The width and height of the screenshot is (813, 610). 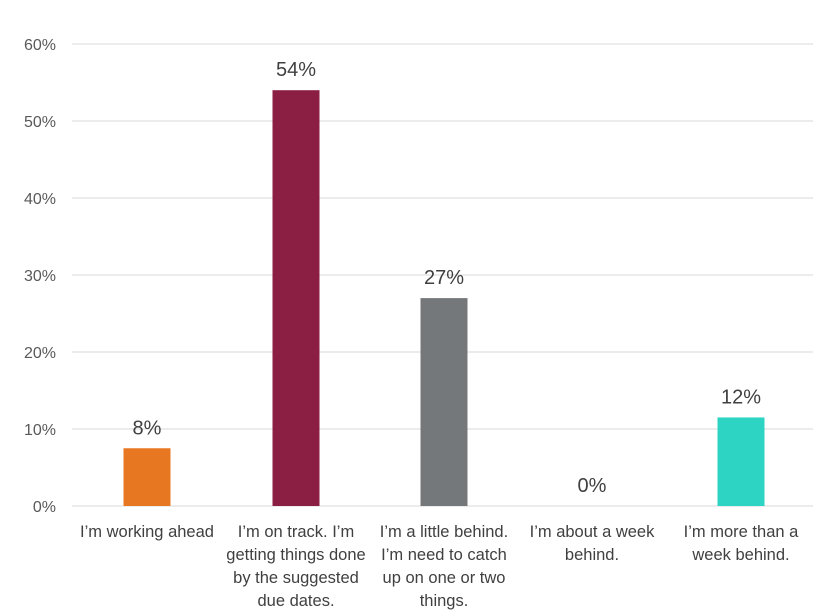 I want to click on y-tick-label: 30%, so click(x=40, y=276).